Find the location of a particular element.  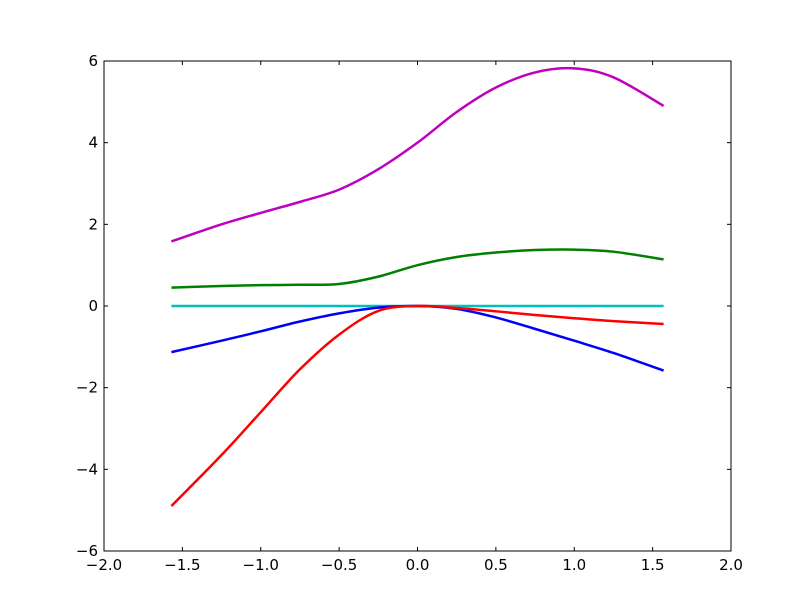

x-tick-label: 2.0 is located at coordinates (731, 565).